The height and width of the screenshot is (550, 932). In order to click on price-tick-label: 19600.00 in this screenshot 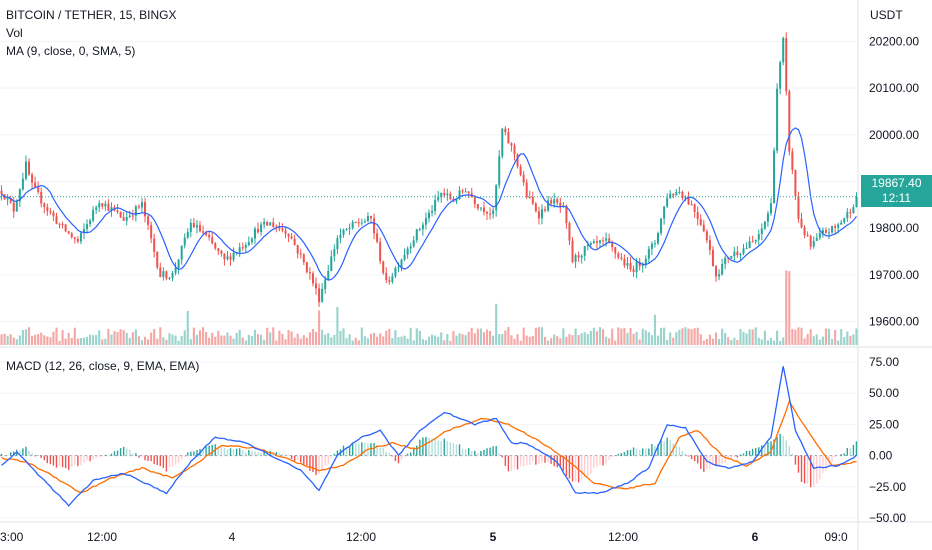, I will do `click(894, 322)`.